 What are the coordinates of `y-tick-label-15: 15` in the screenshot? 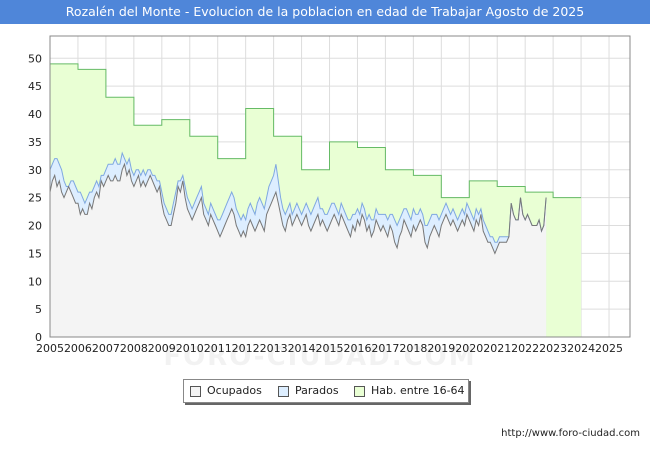 It's located at (35, 253).